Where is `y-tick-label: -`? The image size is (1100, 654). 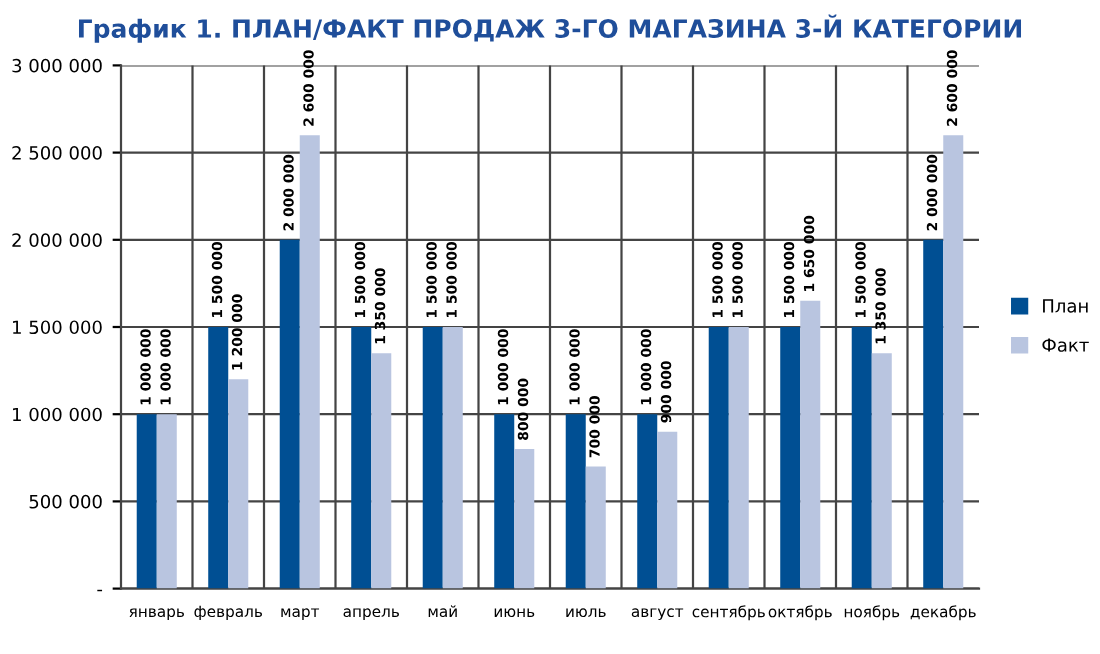 y-tick-label: - is located at coordinates (100, 590).